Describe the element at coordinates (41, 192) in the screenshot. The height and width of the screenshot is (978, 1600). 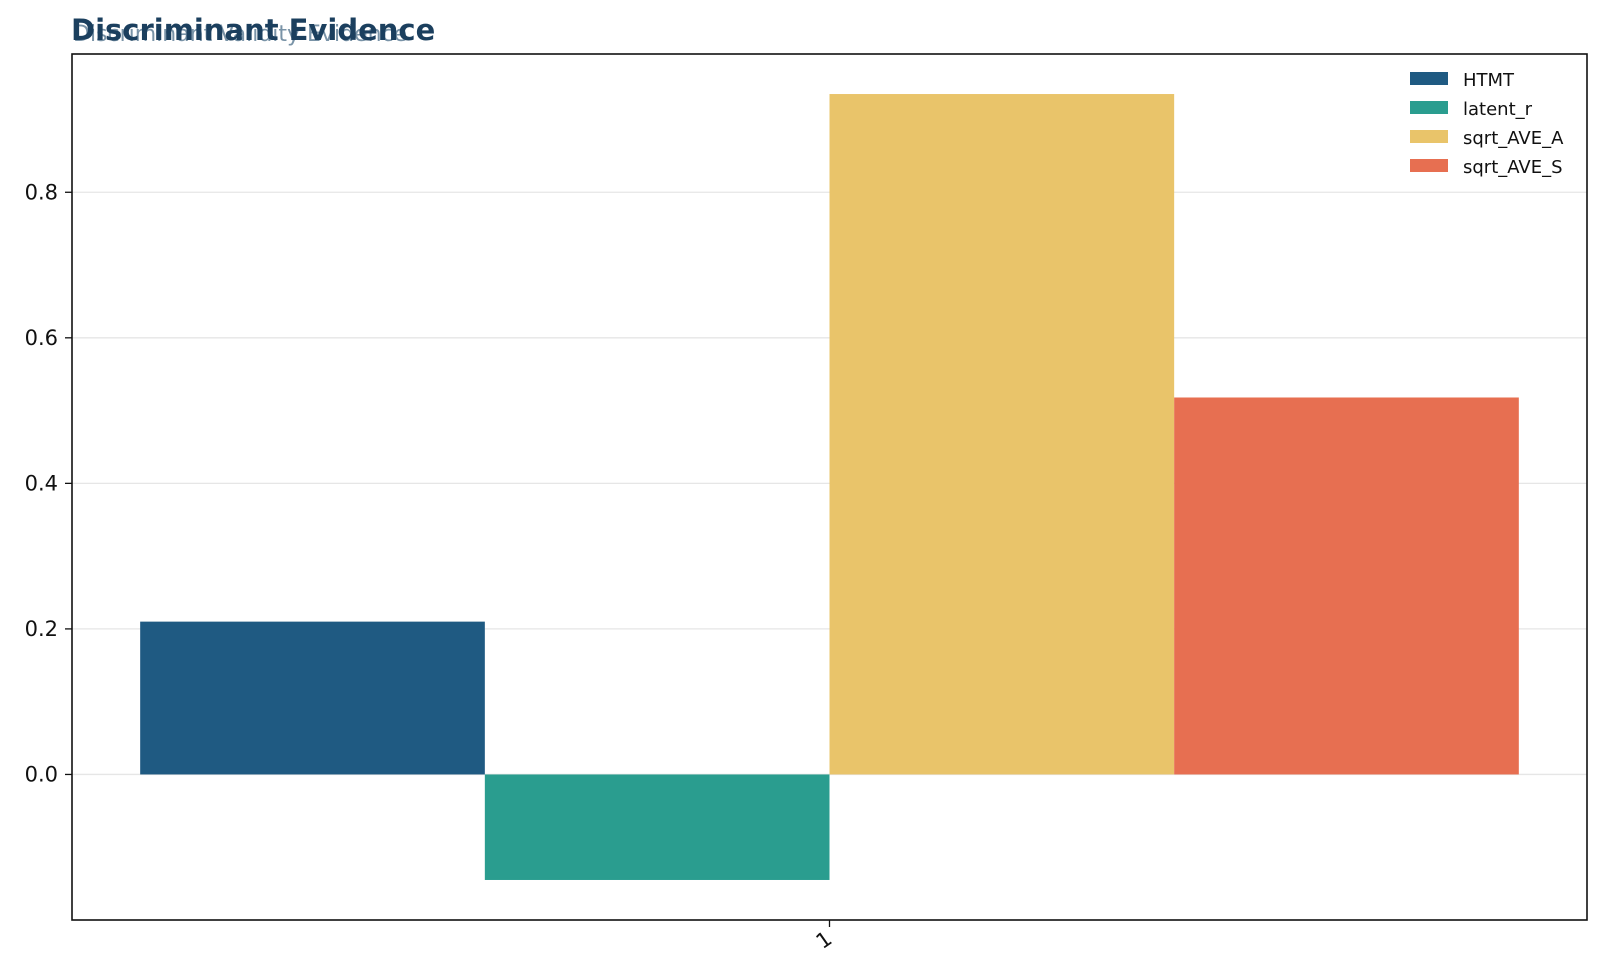
I see `y-tick-label: 0.8` at that location.